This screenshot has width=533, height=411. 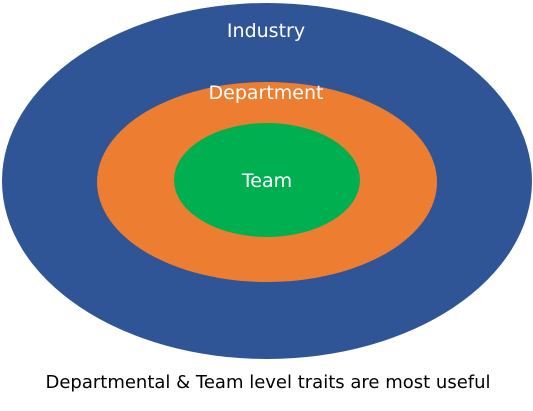 I want to click on team-label: Team, so click(x=266, y=181).